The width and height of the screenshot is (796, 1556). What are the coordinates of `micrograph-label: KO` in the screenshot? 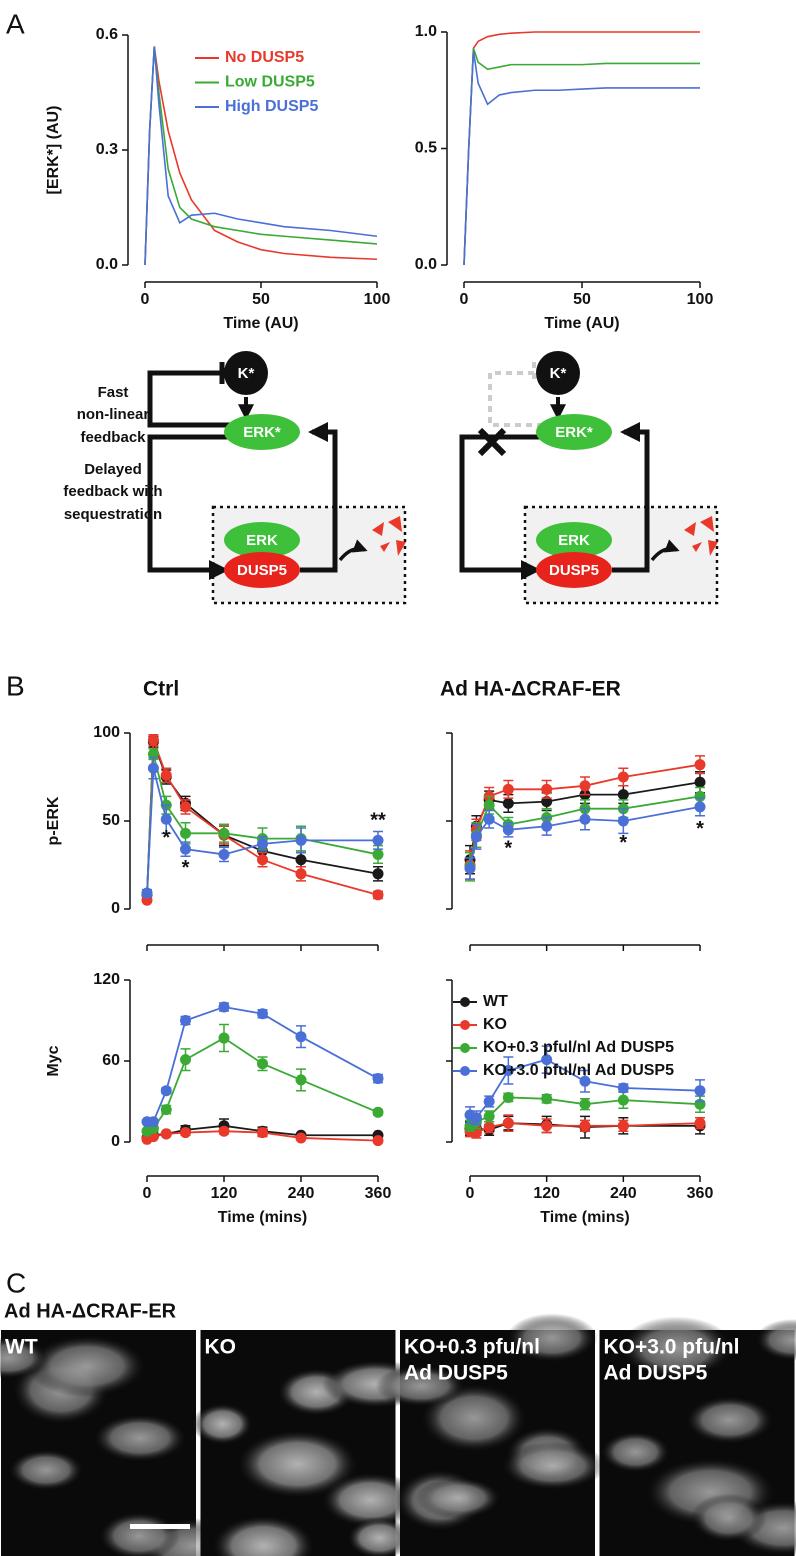 It's located at (221, 1347).